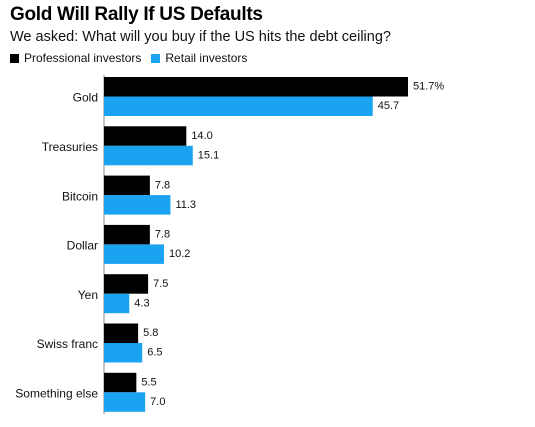 The height and width of the screenshot is (427, 535). I want to click on chart-title: Gold Will Rally If US Defaults, so click(136, 14).